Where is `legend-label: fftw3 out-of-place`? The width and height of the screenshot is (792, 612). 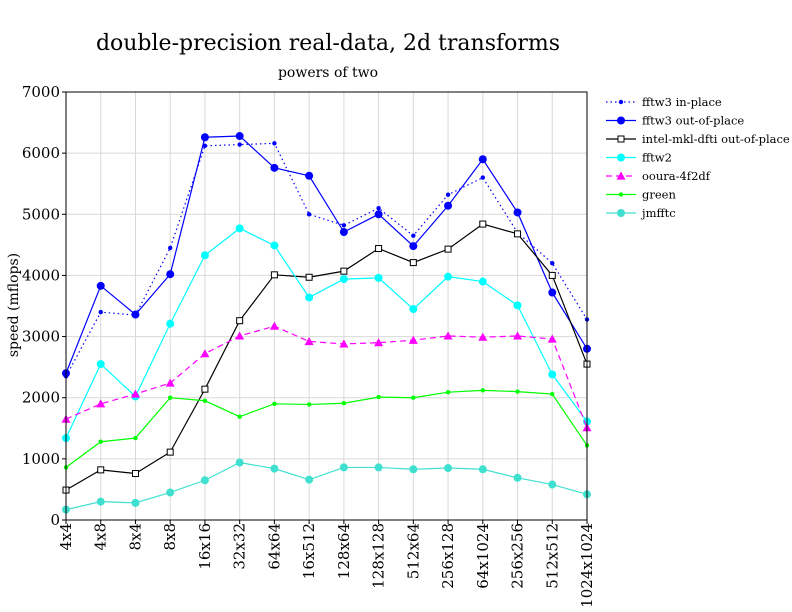
legend-label: fftw3 out-of-place is located at coordinates (693, 121).